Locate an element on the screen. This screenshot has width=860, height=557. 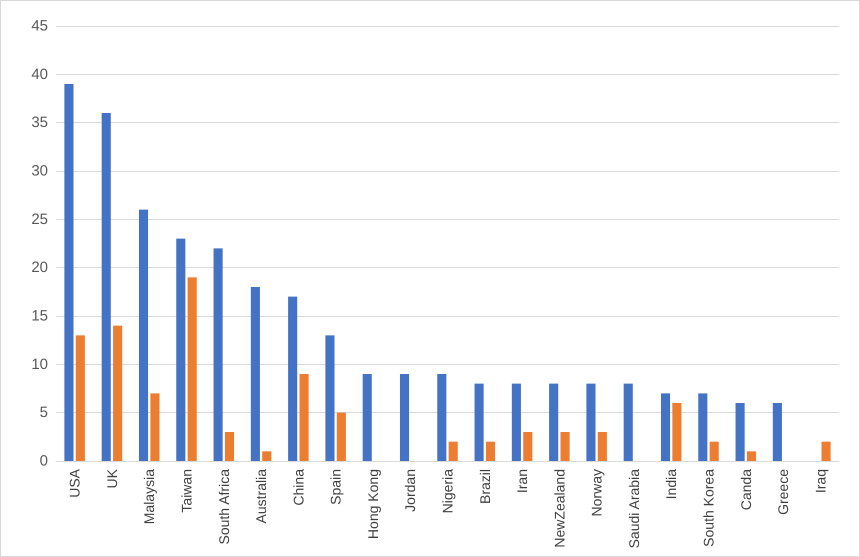
x-tick-label: Jordan is located at coordinates (410, 490).